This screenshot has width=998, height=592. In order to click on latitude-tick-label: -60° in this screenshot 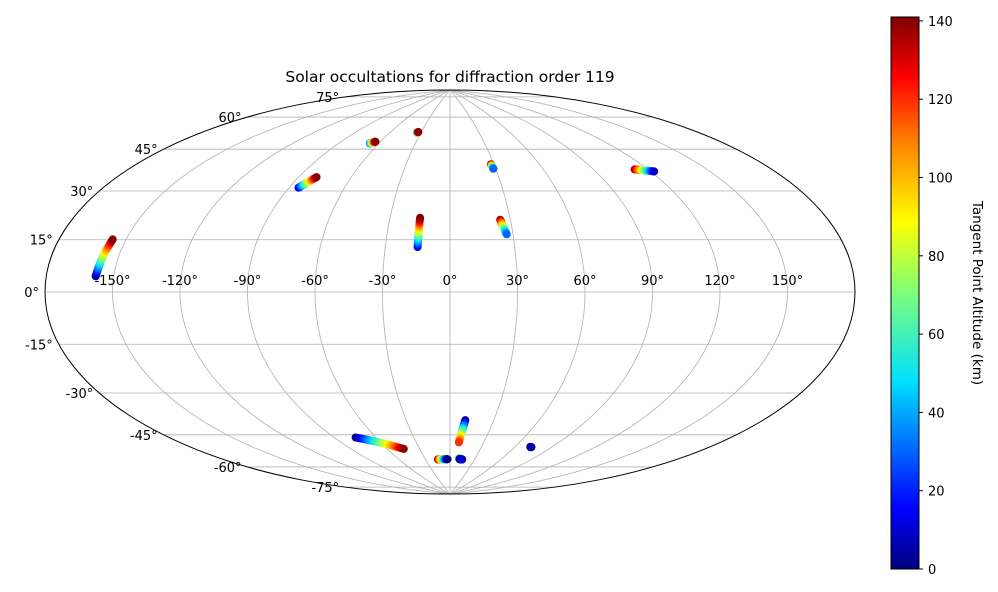, I will do `click(228, 468)`.